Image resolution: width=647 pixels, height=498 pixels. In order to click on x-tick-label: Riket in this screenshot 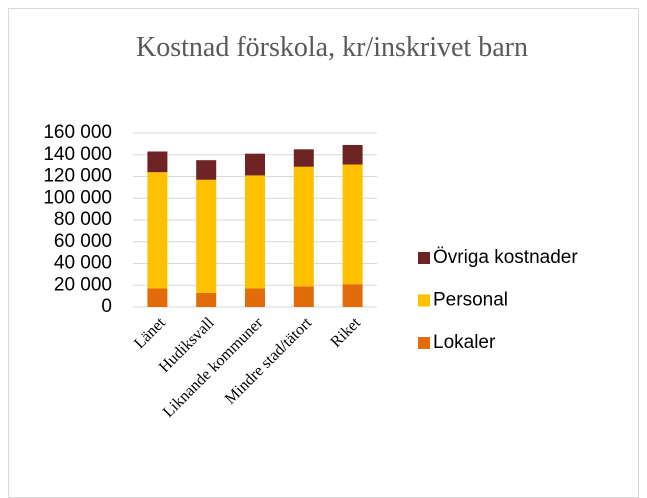, I will do `click(345, 332)`.